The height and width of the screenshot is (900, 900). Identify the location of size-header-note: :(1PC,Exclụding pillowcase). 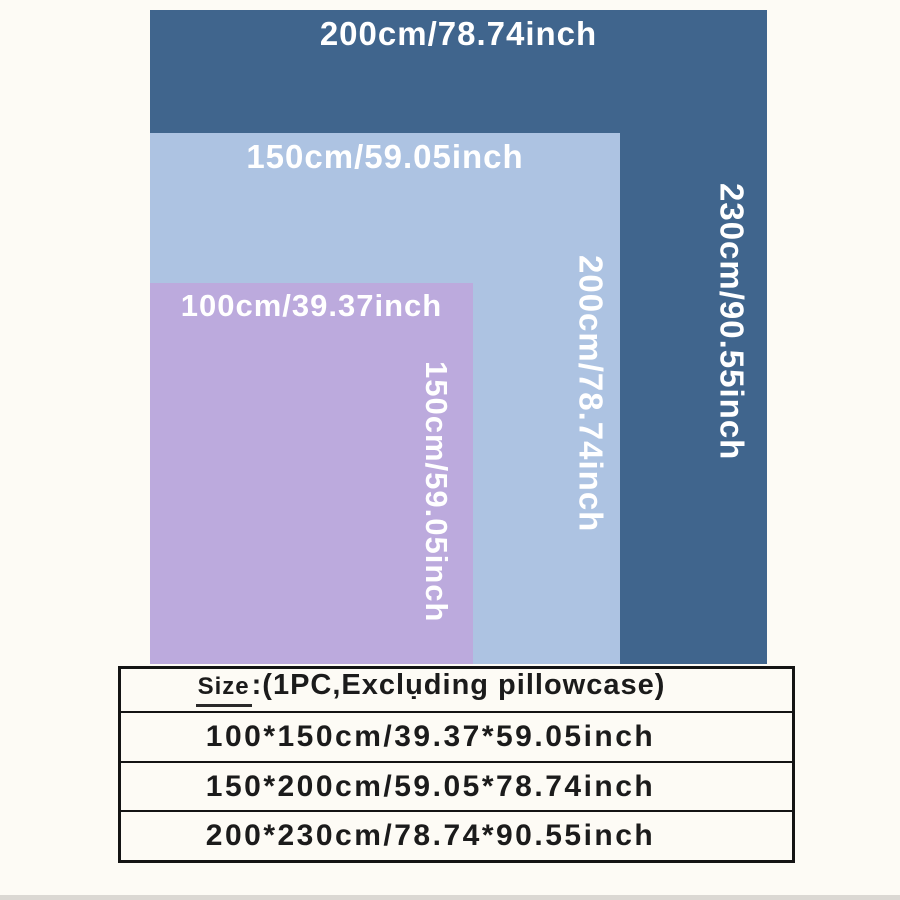
(458, 685).